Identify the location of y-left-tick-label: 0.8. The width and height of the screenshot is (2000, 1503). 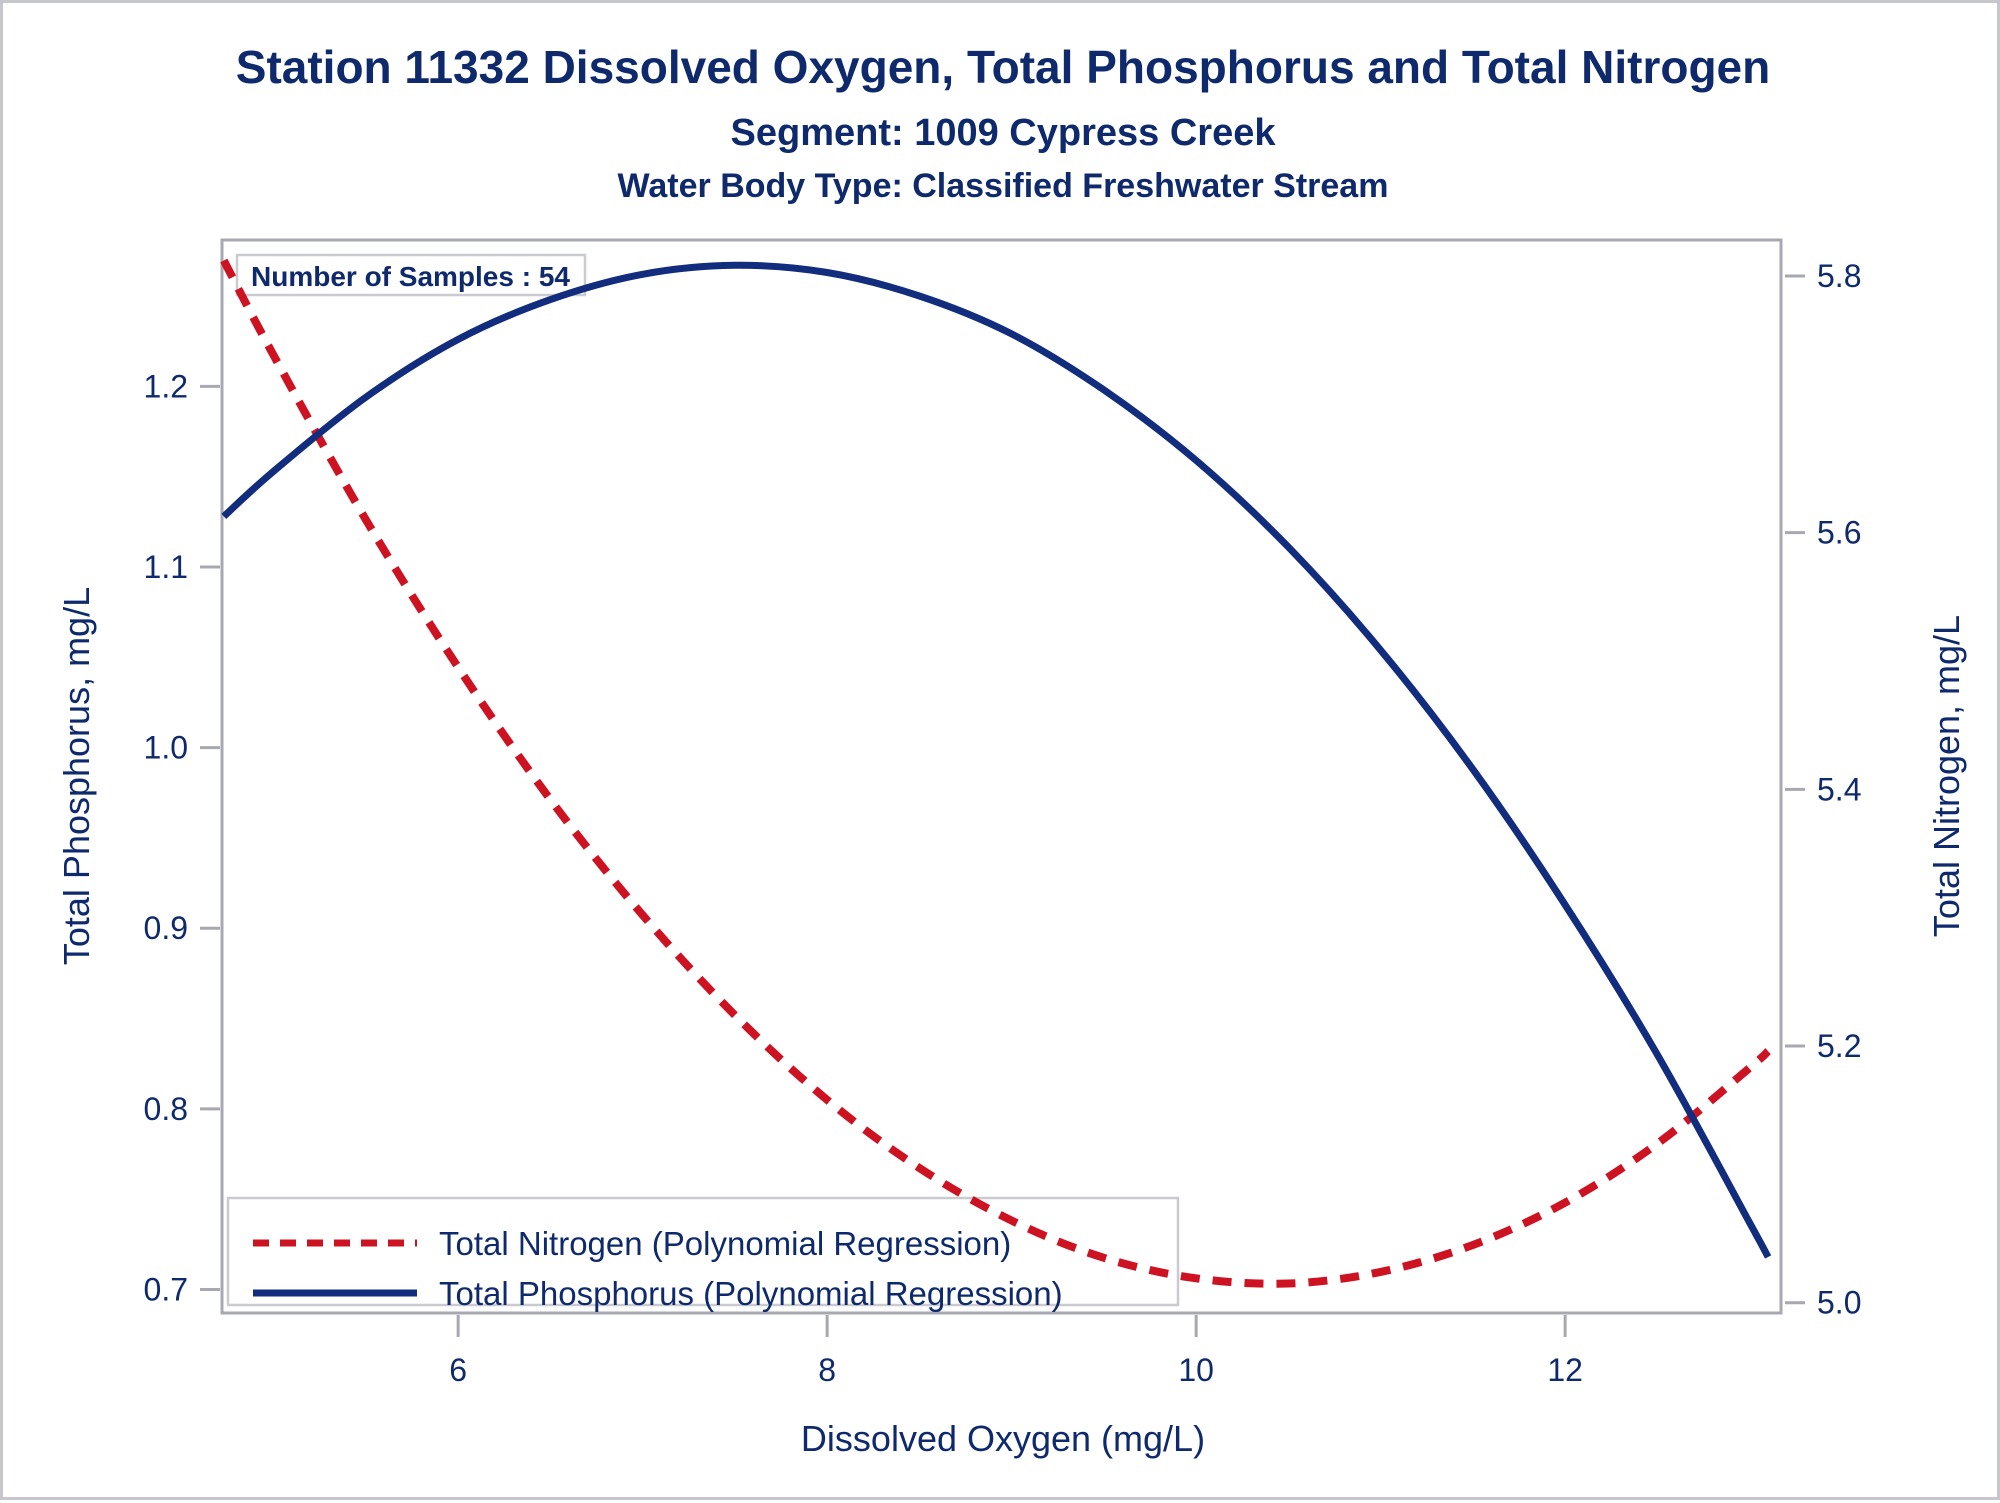
(166, 1109).